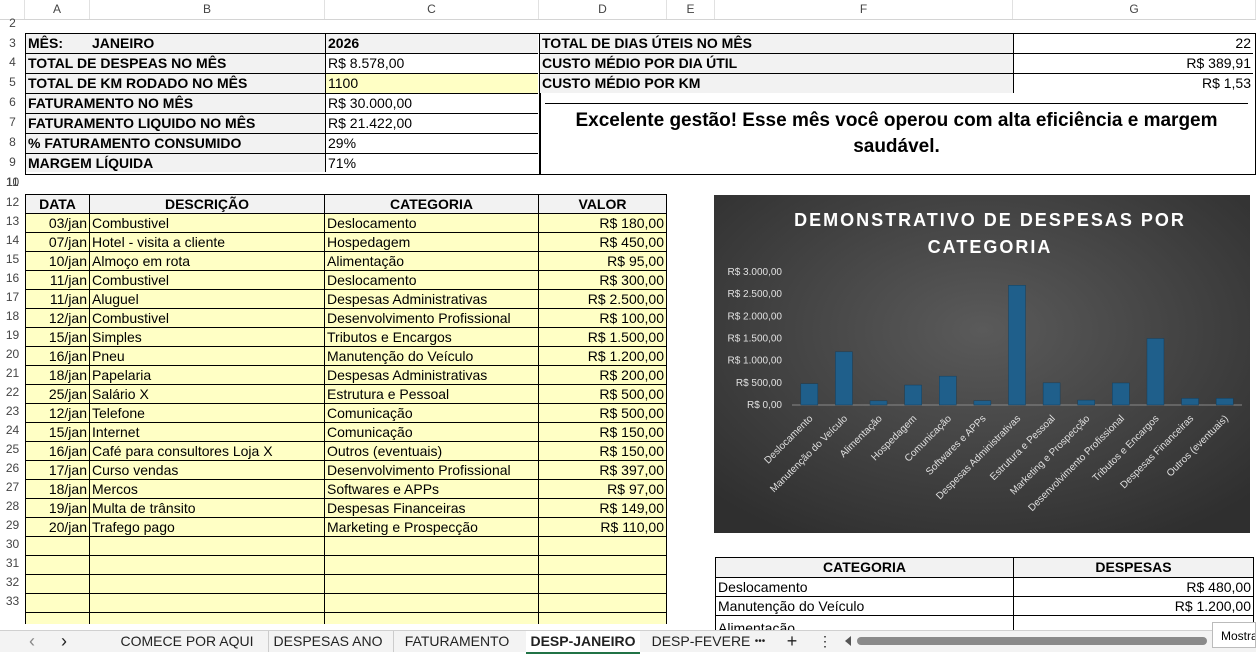  Describe the element at coordinates (602, 508) in the screenshot. I see `table-cell-valor: R$ 149,00` at that location.